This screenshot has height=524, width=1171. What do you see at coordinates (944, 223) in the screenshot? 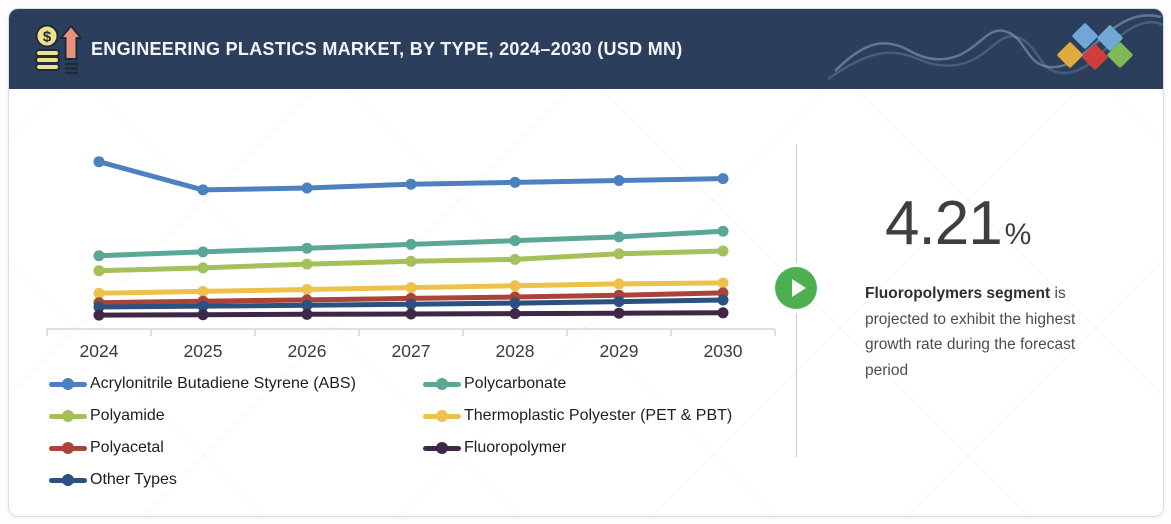
I see `growth-value: 4.21` at bounding box center [944, 223].